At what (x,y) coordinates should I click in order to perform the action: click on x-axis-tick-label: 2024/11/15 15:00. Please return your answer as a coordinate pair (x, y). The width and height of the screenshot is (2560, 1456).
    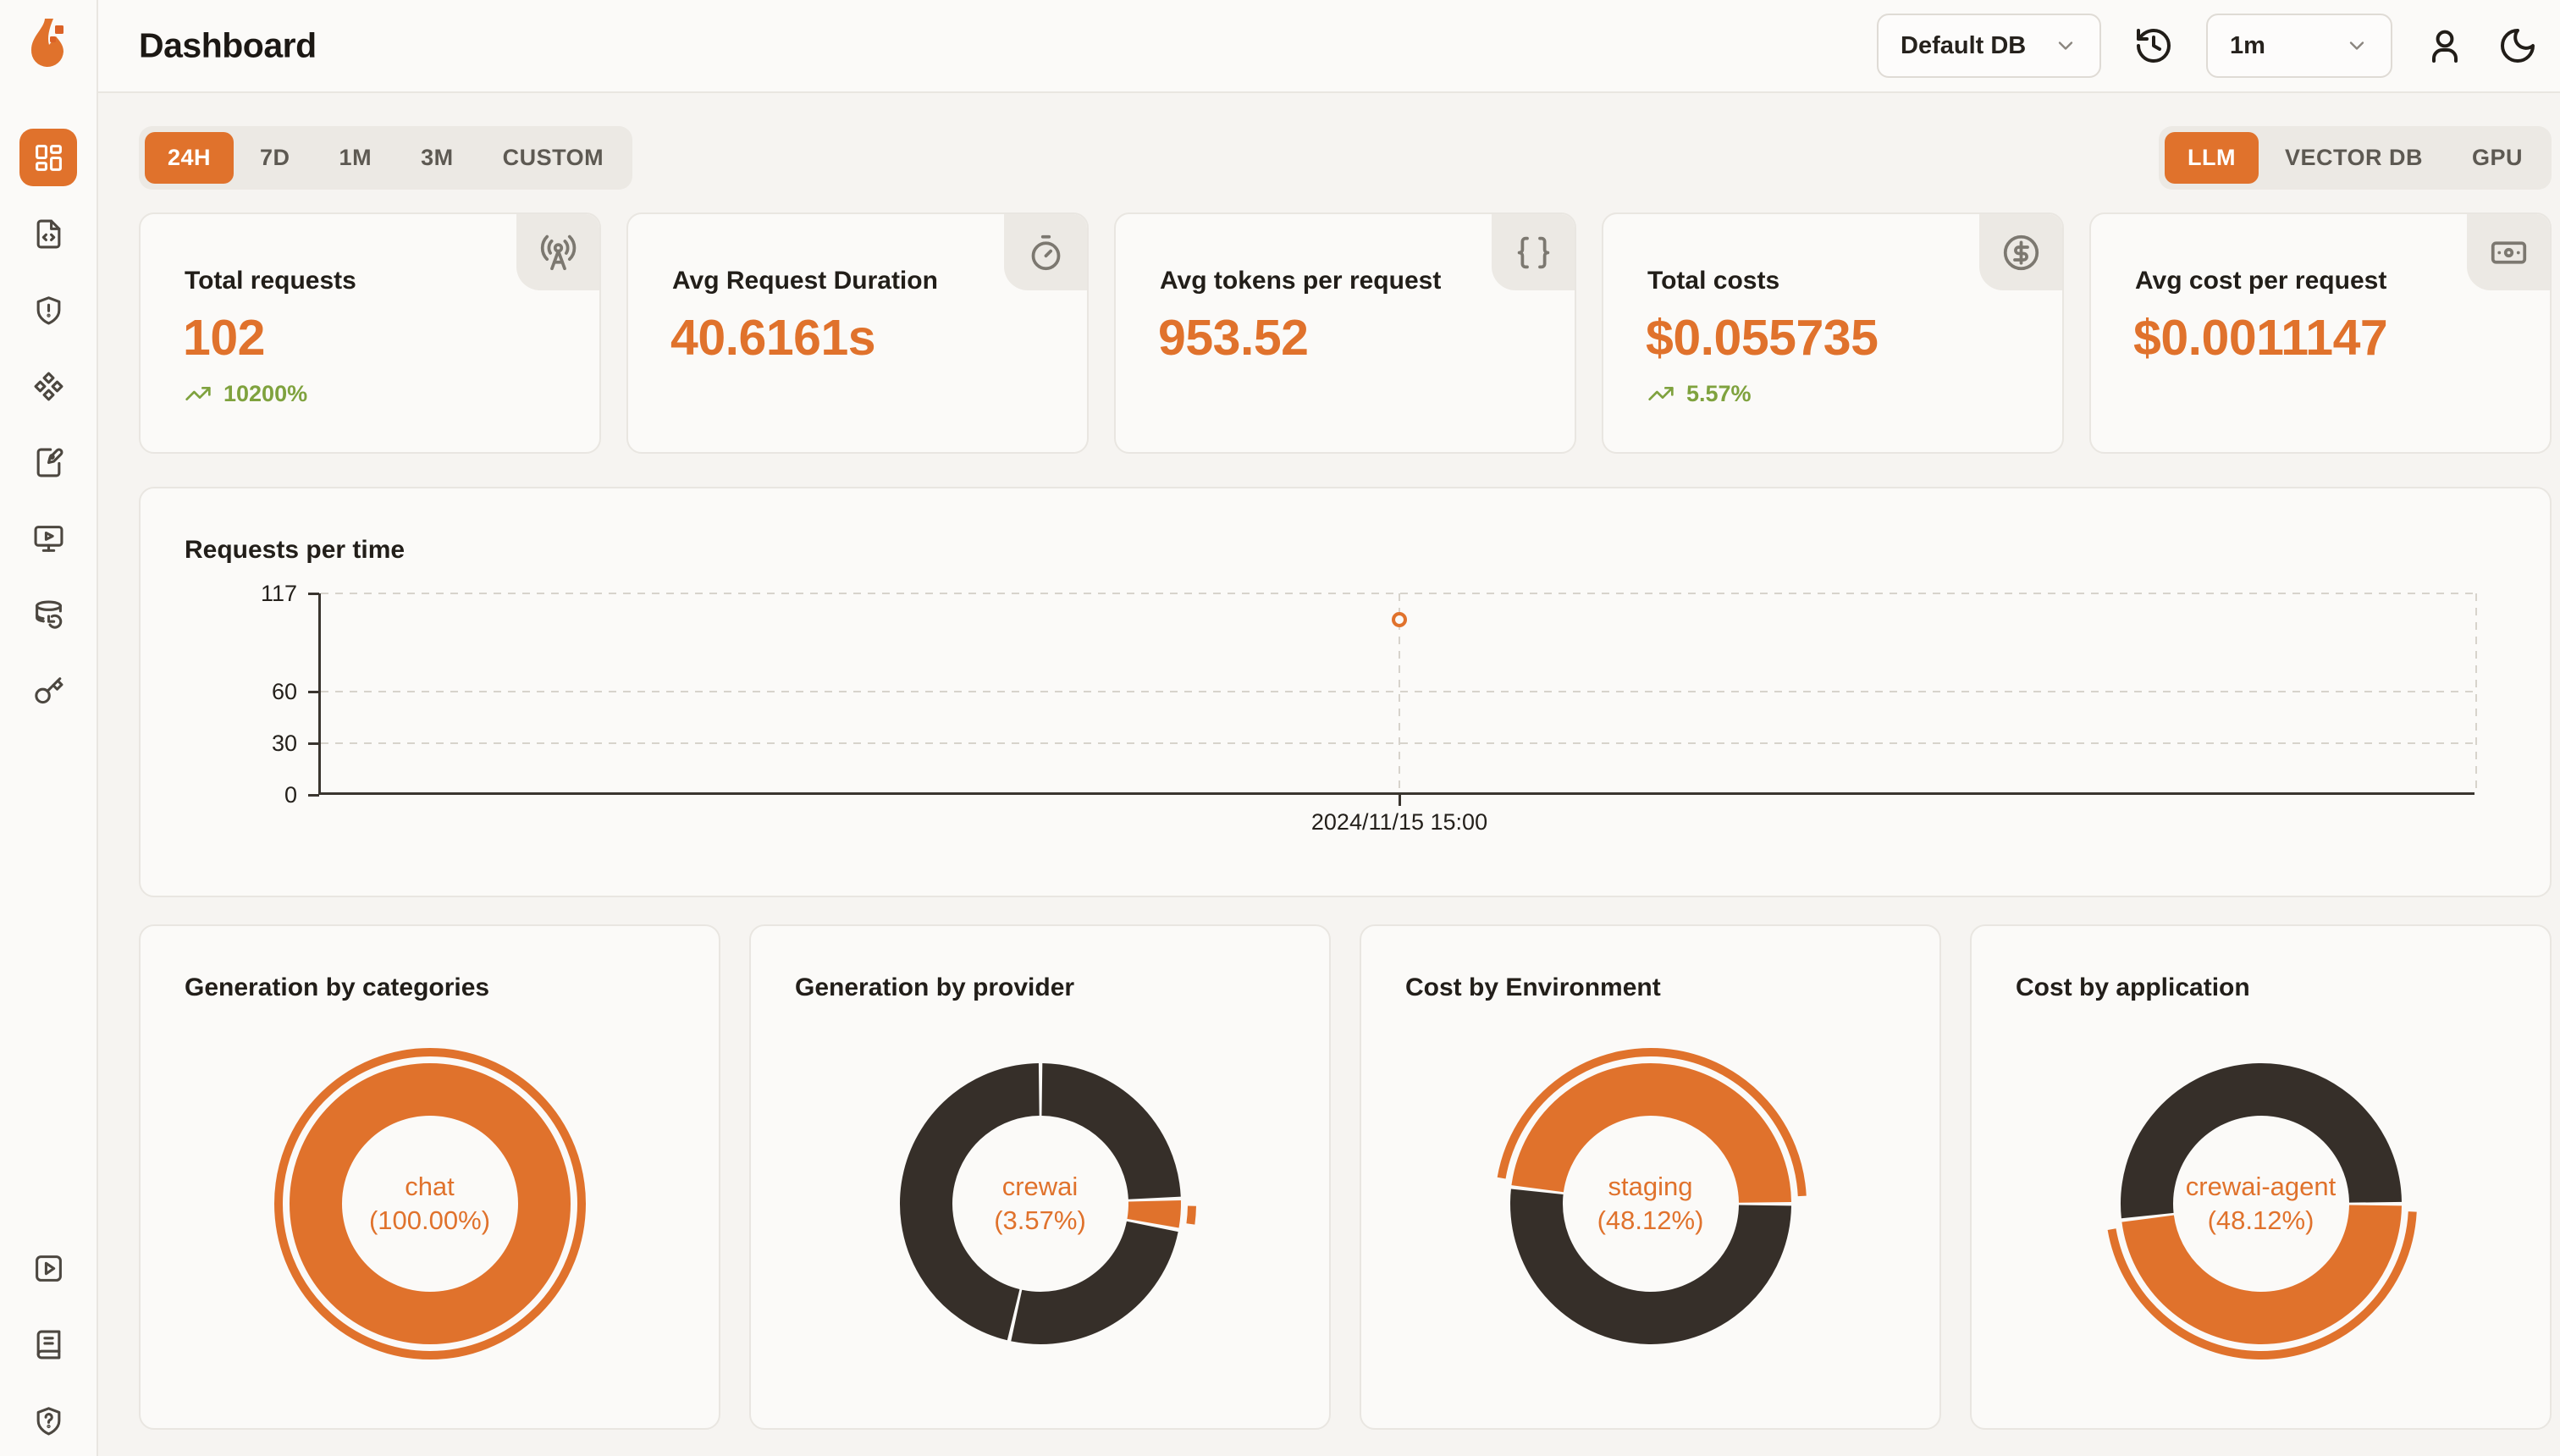
    Looking at the image, I should click on (1399, 822).